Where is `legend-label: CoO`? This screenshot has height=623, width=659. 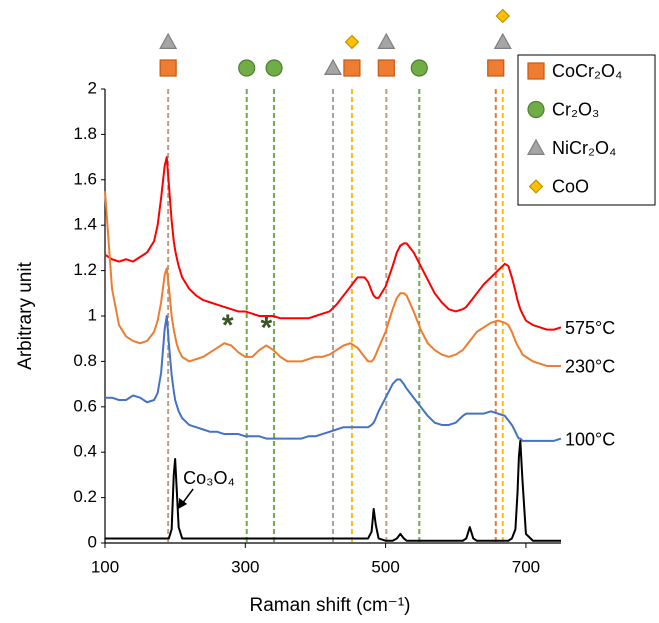 legend-label: CoO is located at coordinates (570, 186).